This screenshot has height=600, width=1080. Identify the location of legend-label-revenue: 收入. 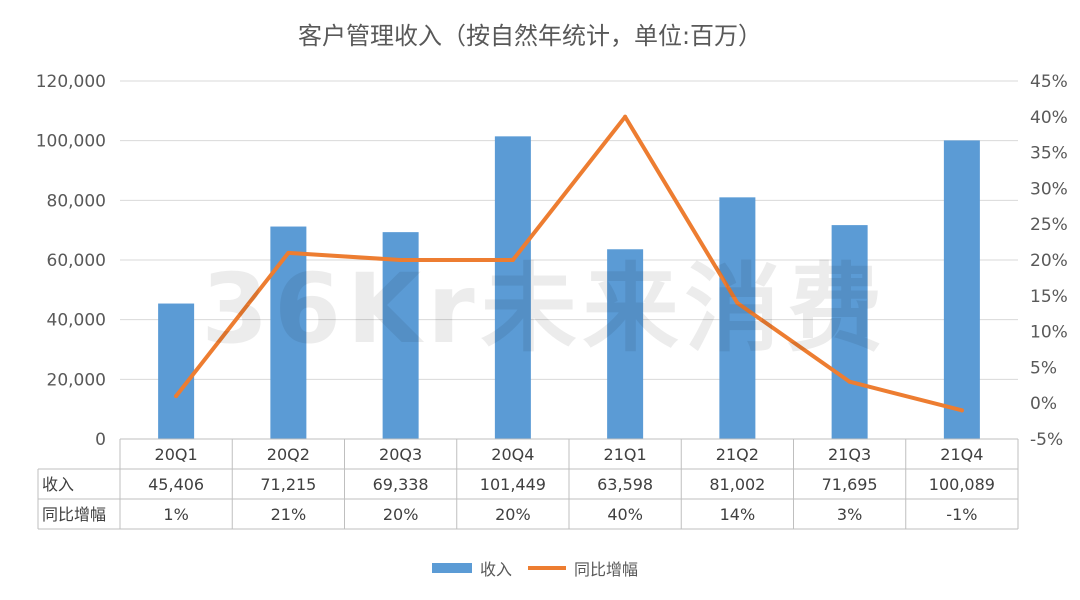
(496, 569).